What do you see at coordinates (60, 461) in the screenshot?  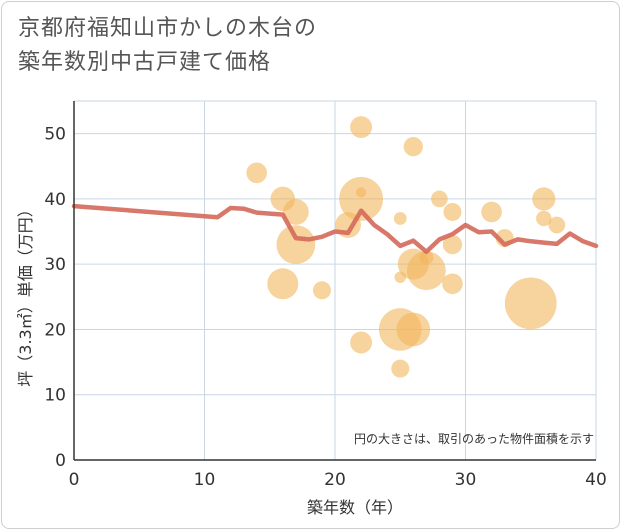 I see `y-tick-label: 0` at bounding box center [60, 461].